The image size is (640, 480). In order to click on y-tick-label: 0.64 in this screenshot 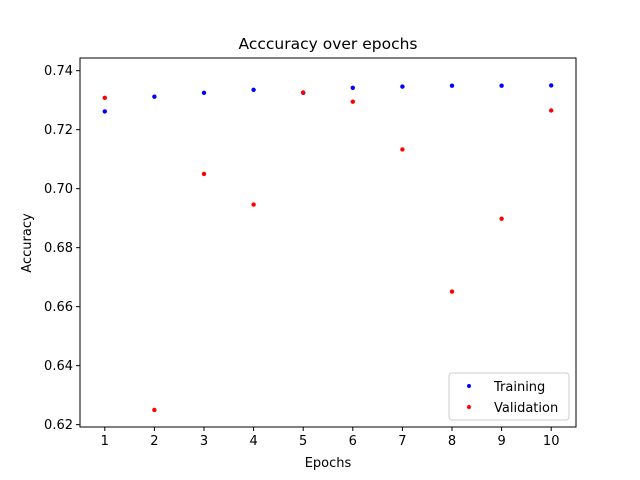, I will do `click(58, 366)`.